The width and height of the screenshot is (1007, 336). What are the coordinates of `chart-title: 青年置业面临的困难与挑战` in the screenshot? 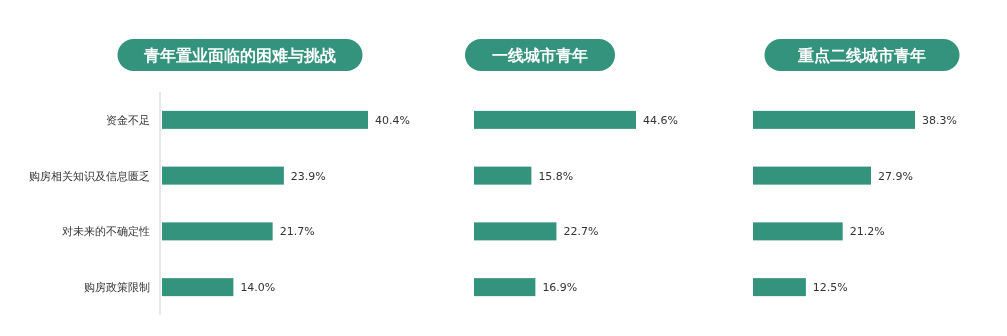 It's located at (239, 55).